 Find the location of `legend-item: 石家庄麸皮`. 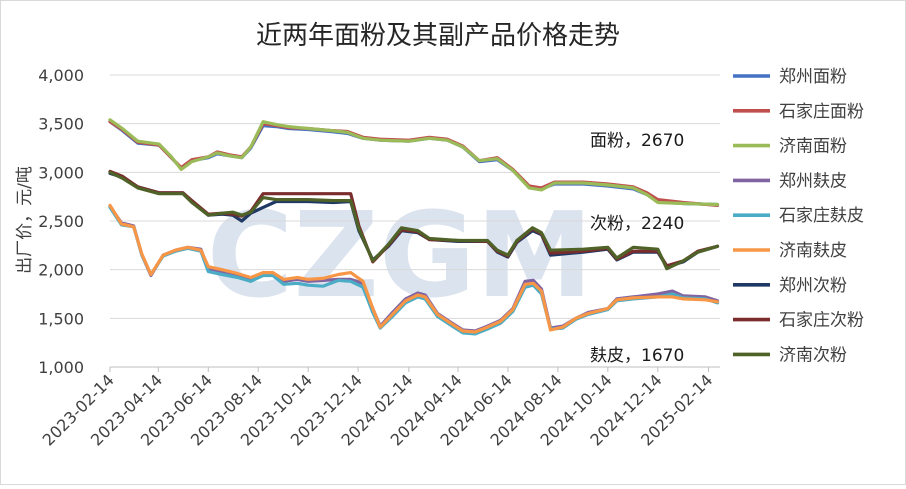

legend-item: 石家庄麸皮 is located at coordinates (798, 216).